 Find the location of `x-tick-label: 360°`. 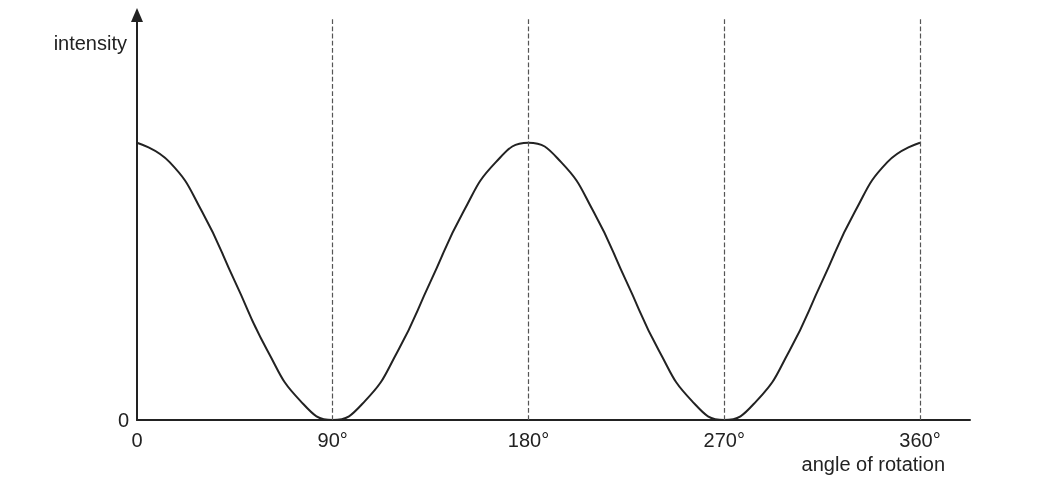

x-tick-label: 360° is located at coordinates (920, 440).